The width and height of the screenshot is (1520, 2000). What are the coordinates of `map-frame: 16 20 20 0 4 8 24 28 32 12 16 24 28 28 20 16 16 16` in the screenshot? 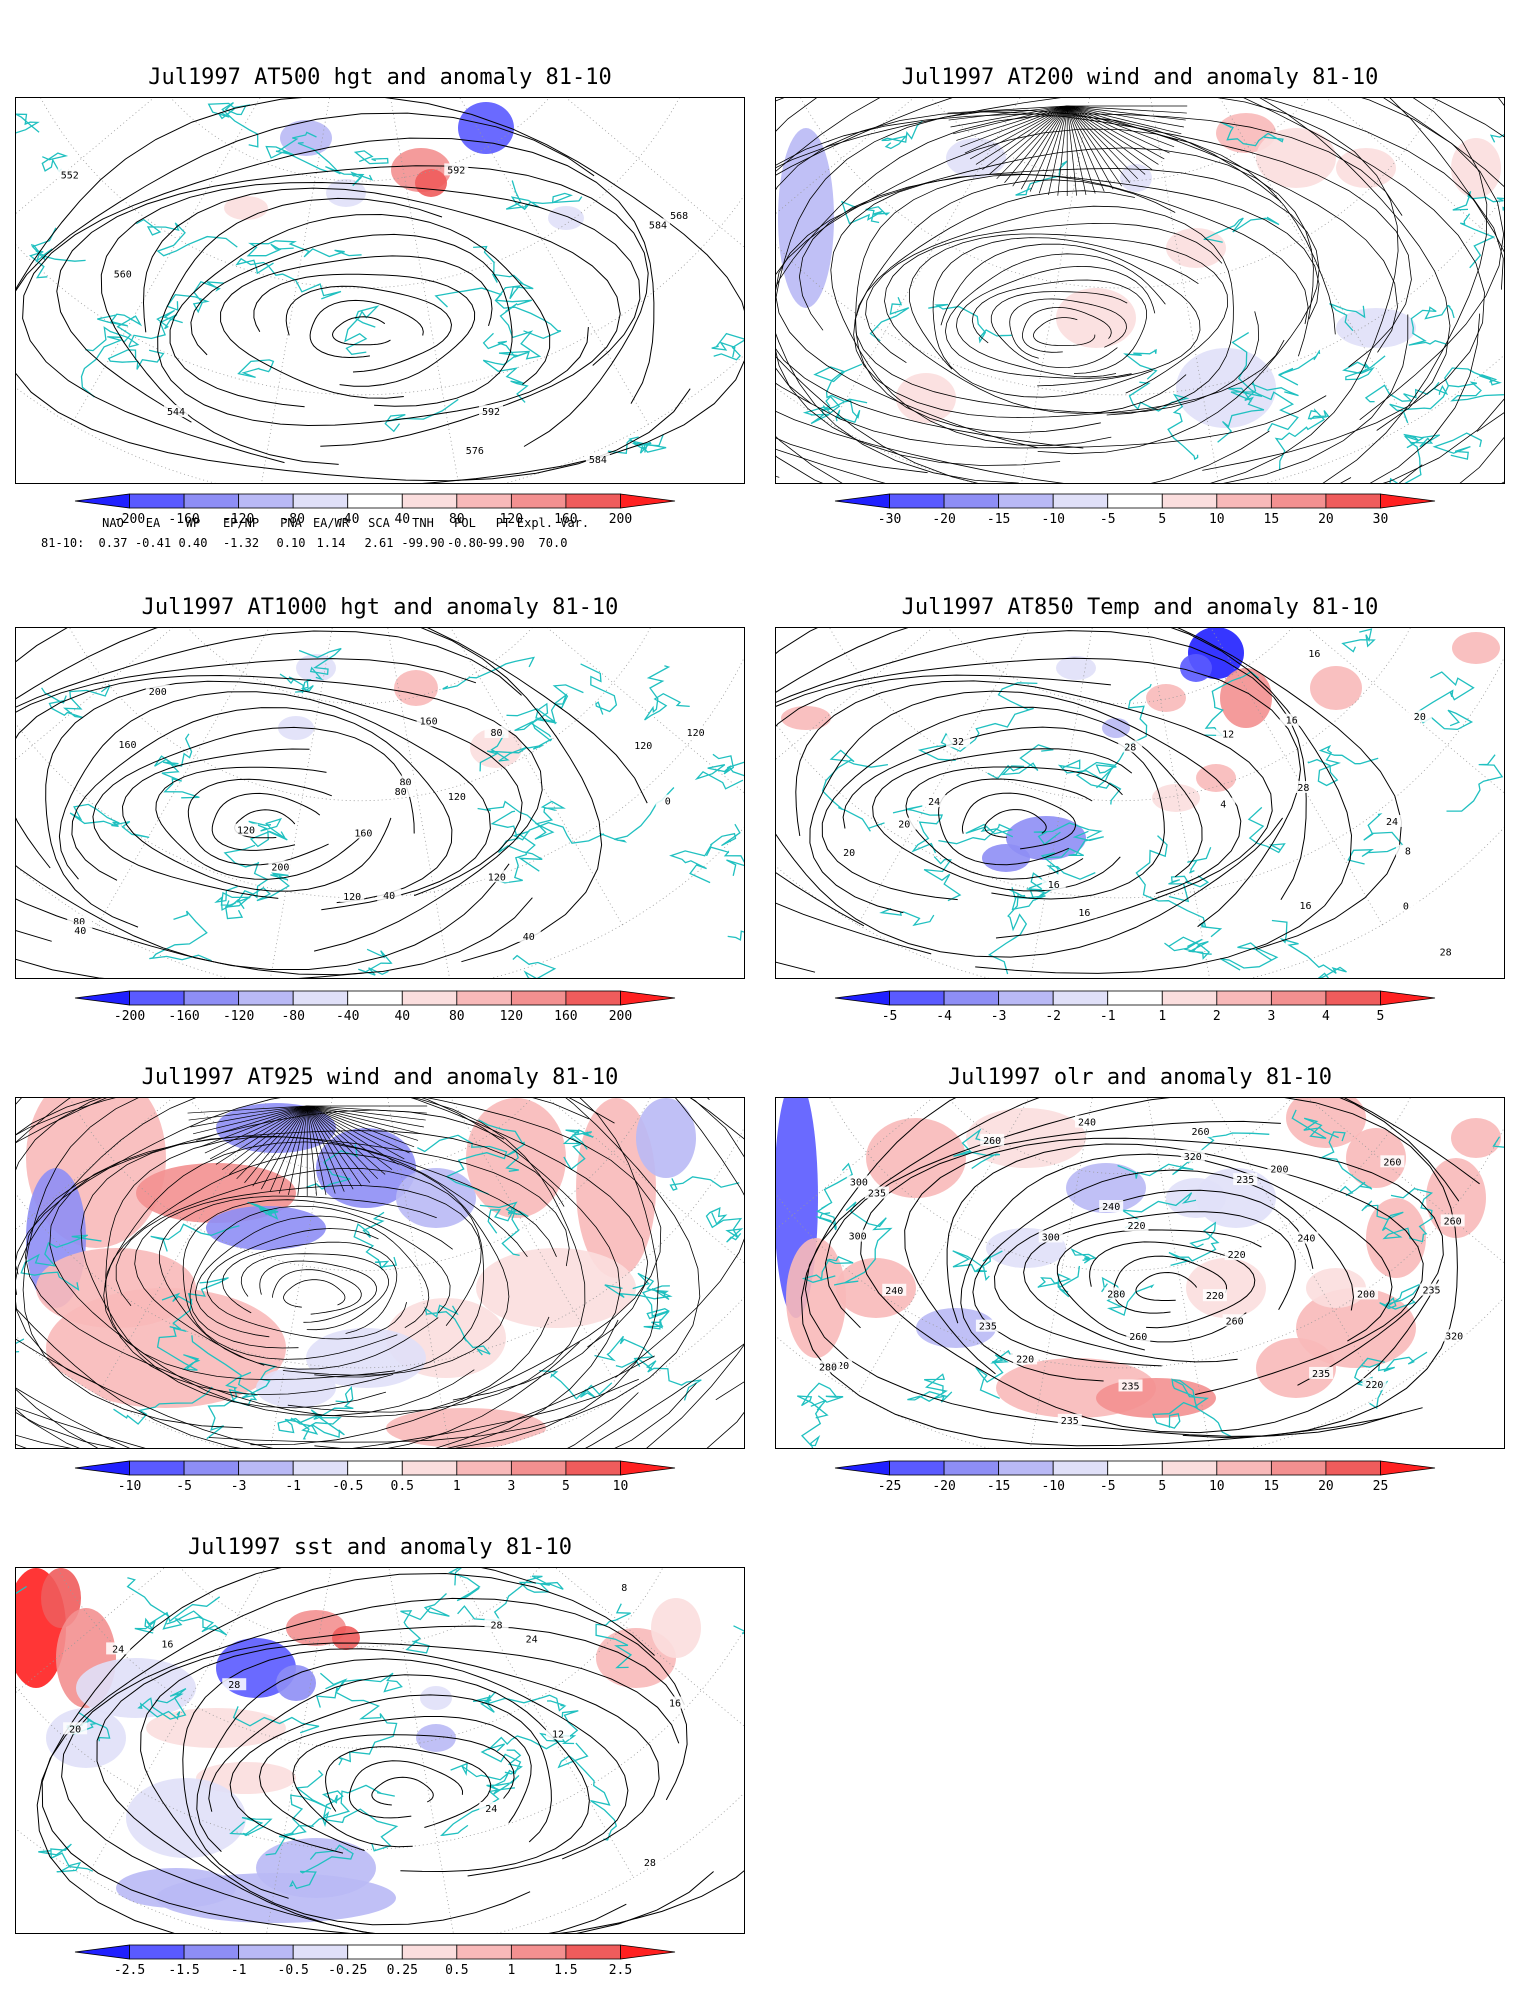 It's located at (1140, 803).